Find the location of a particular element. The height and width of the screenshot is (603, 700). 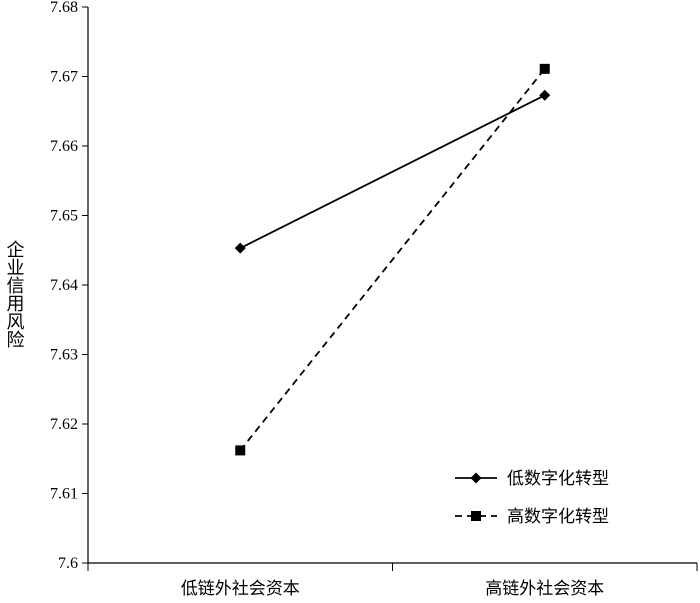

x-category-label: 高链外社会资本 is located at coordinates (544, 589).